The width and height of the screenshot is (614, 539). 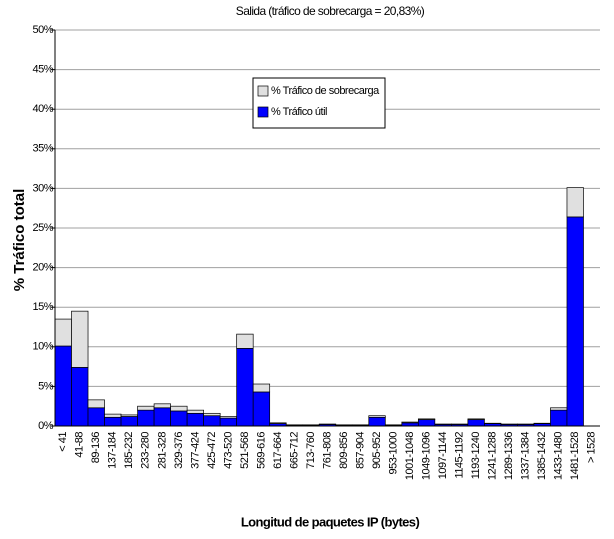 What do you see at coordinates (393, 453) in the screenshot?
I see `x-tick-label: 953-1000` at bounding box center [393, 453].